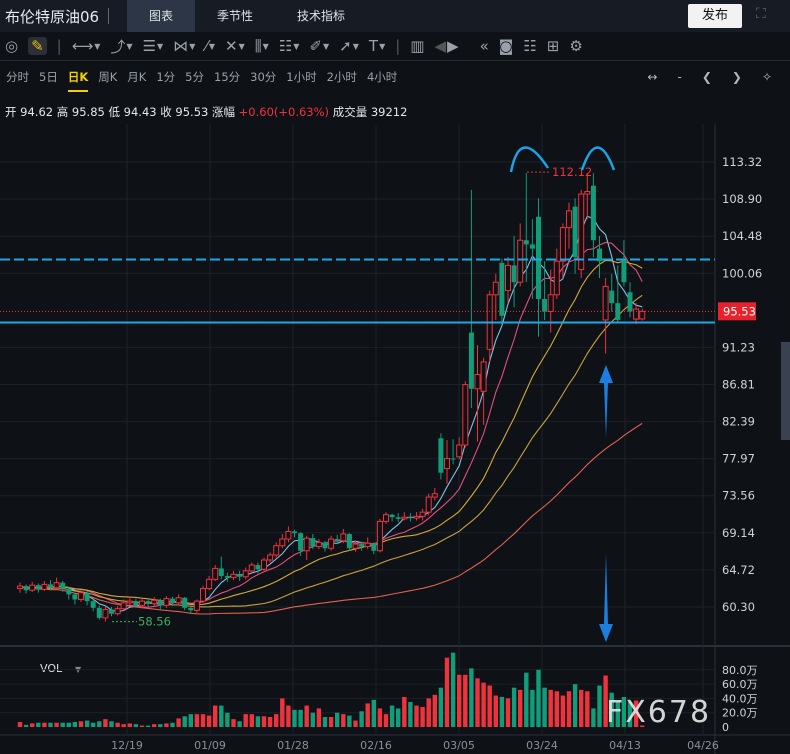 Image resolution: width=790 pixels, height=754 pixels. I want to click on scroll-left-icon: ❮, so click(706, 77).